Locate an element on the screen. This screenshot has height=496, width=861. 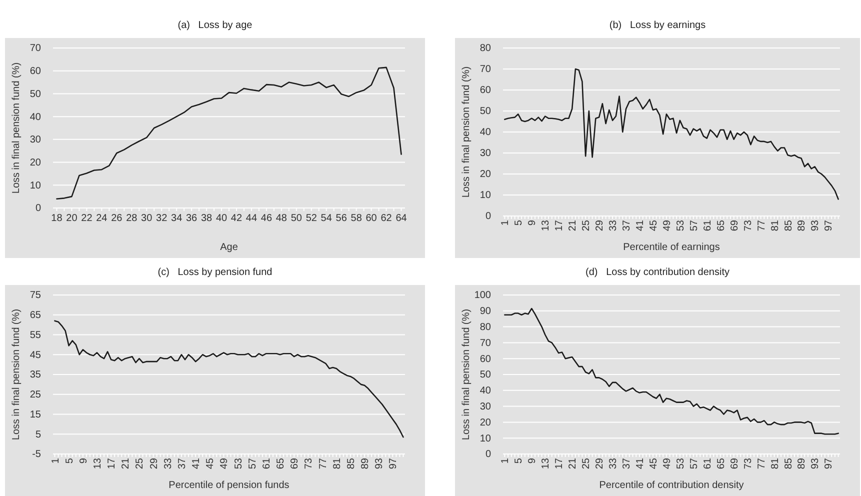
y-tick-label: 35 is located at coordinates (36, 375).